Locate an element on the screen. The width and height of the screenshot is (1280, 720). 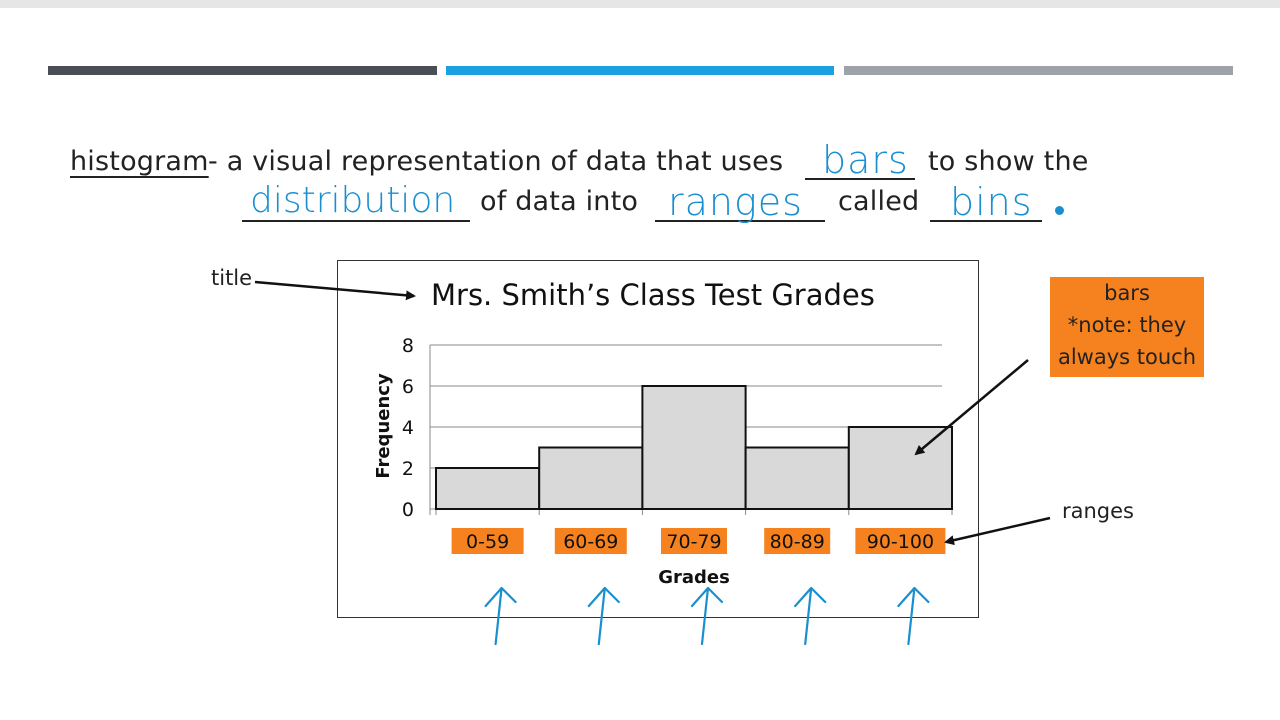
bars-note-line-1: bars is located at coordinates (1127, 293).